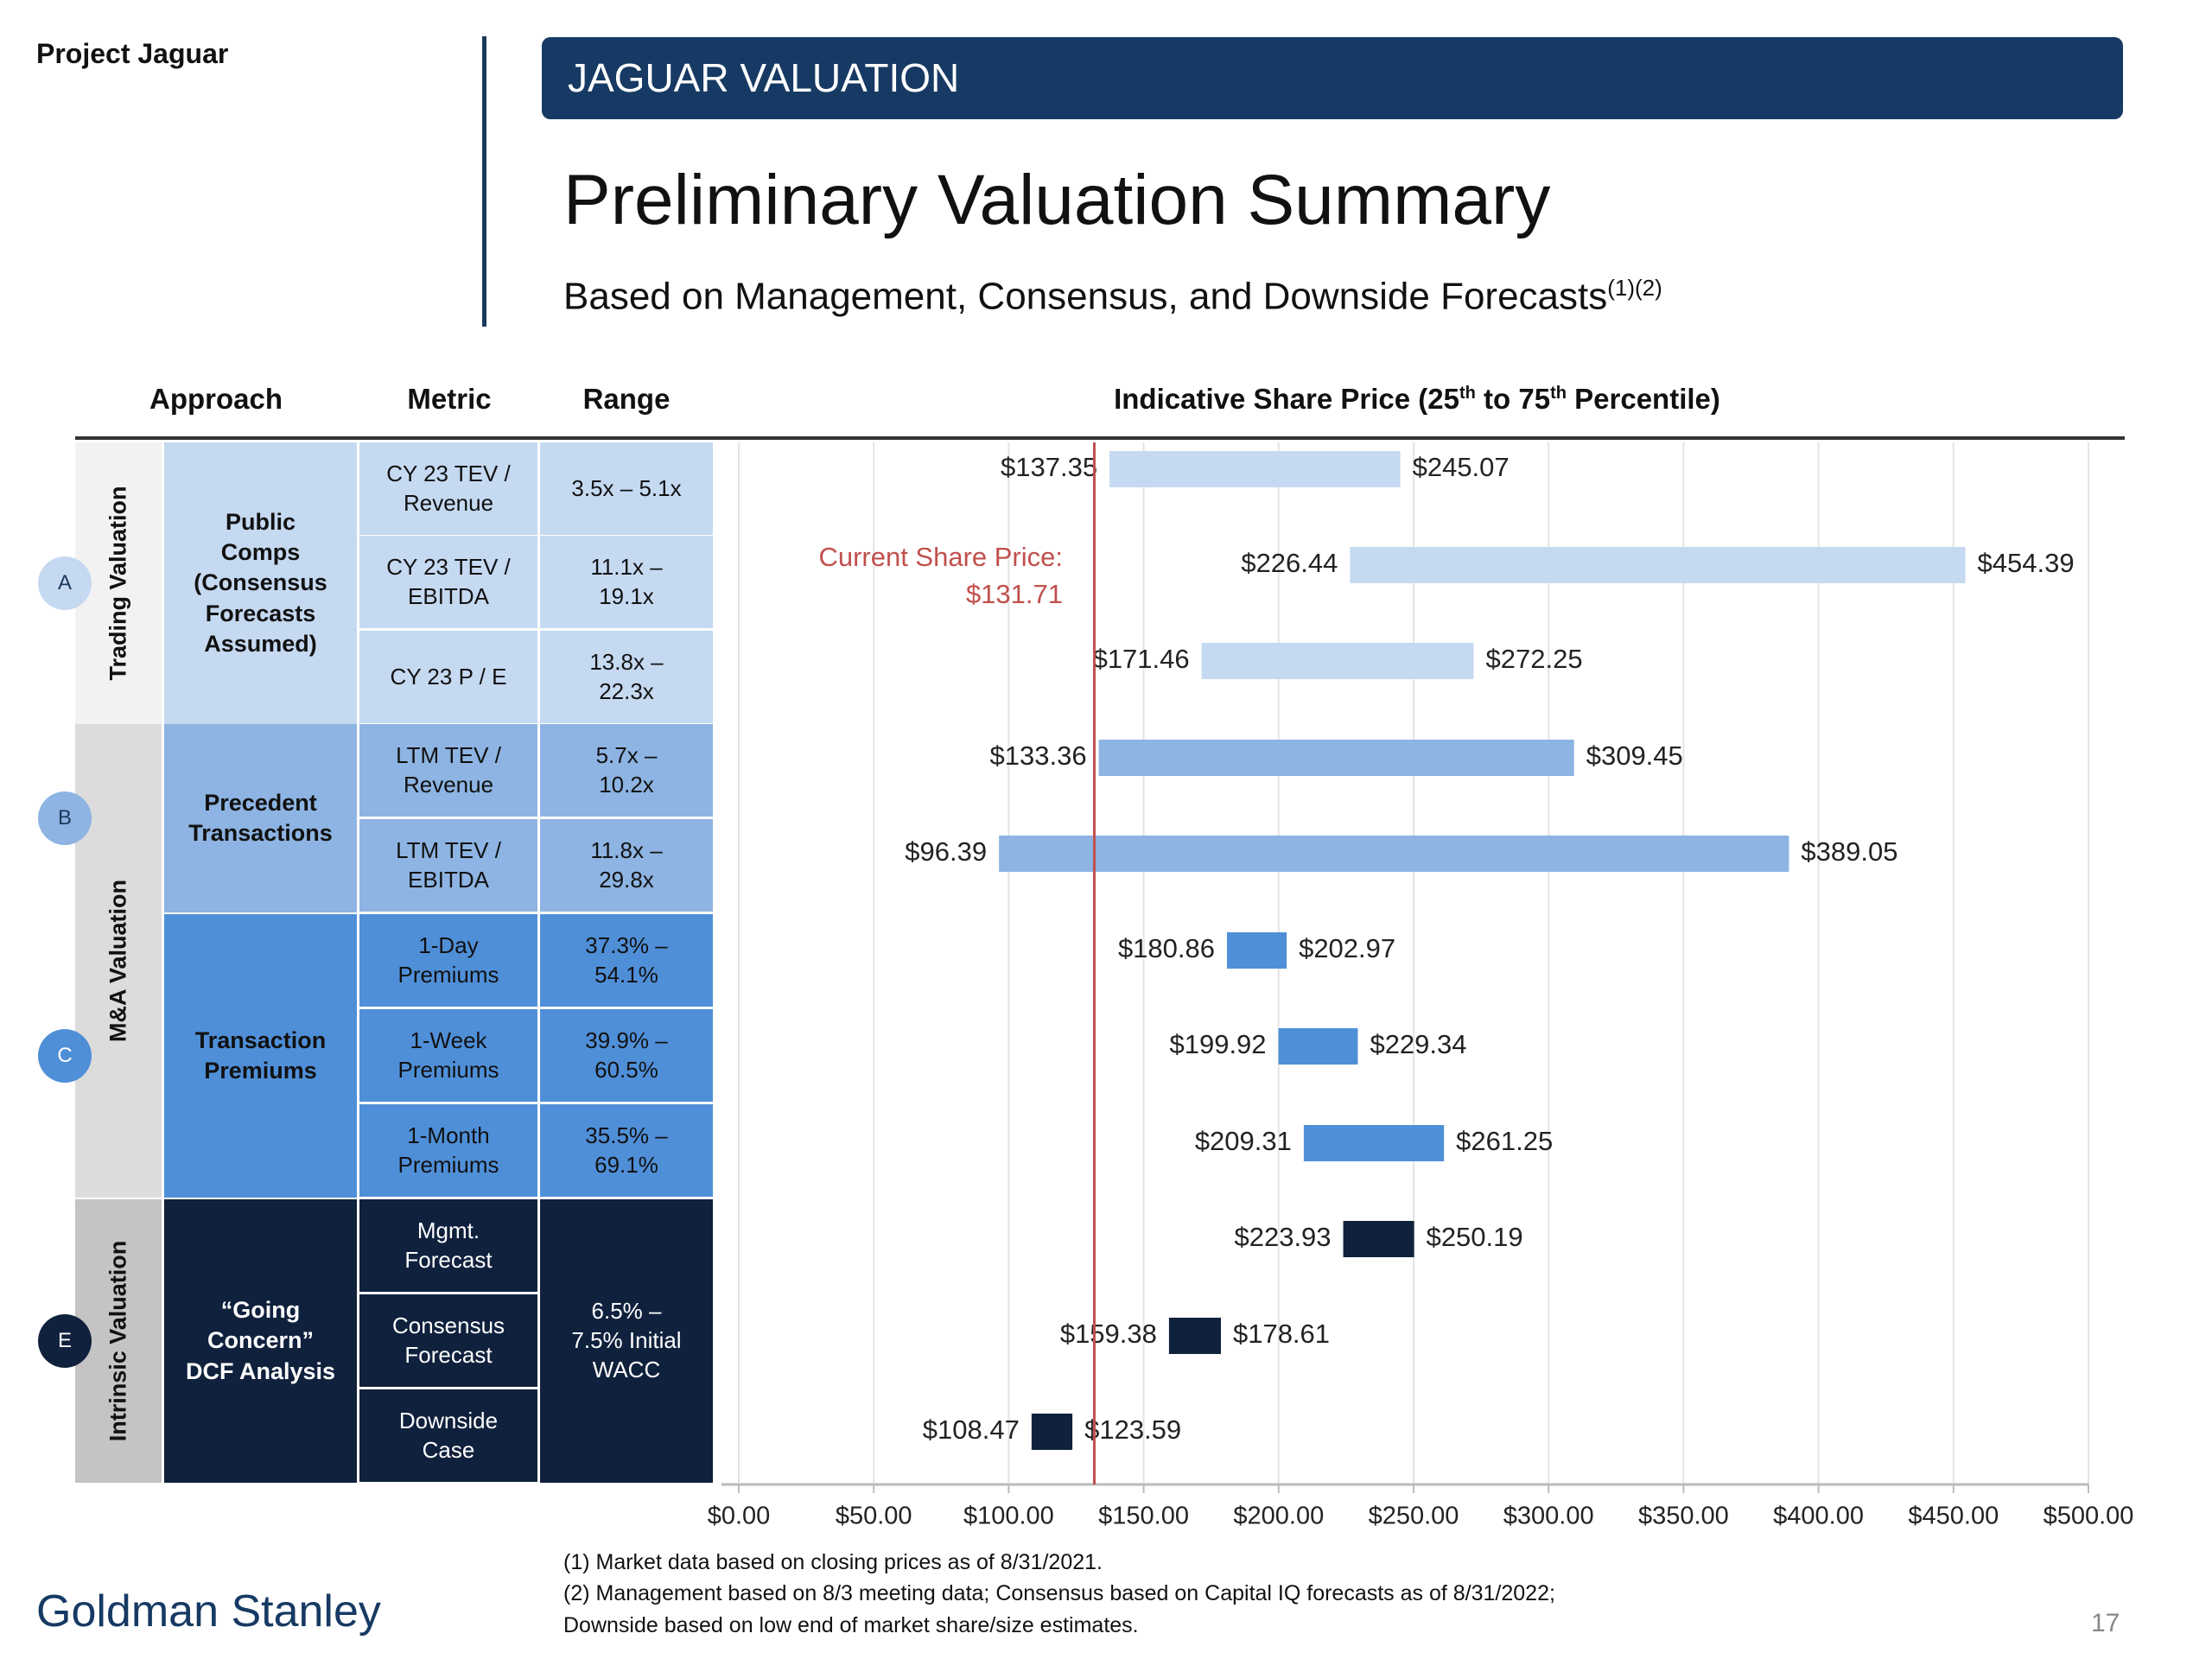  What do you see at coordinates (1217, 1044) in the screenshot?
I see `bar-low-label: $199.92` at bounding box center [1217, 1044].